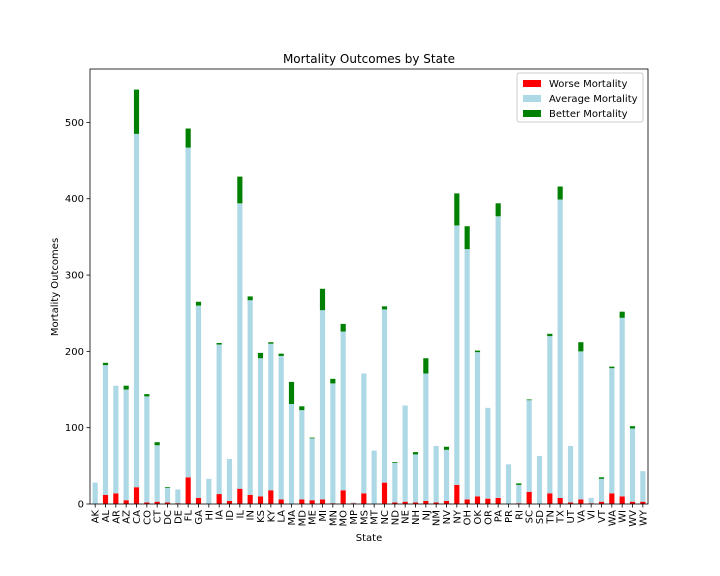  What do you see at coordinates (137, 517) in the screenshot?
I see `x-tick-label: CA` at bounding box center [137, 517].